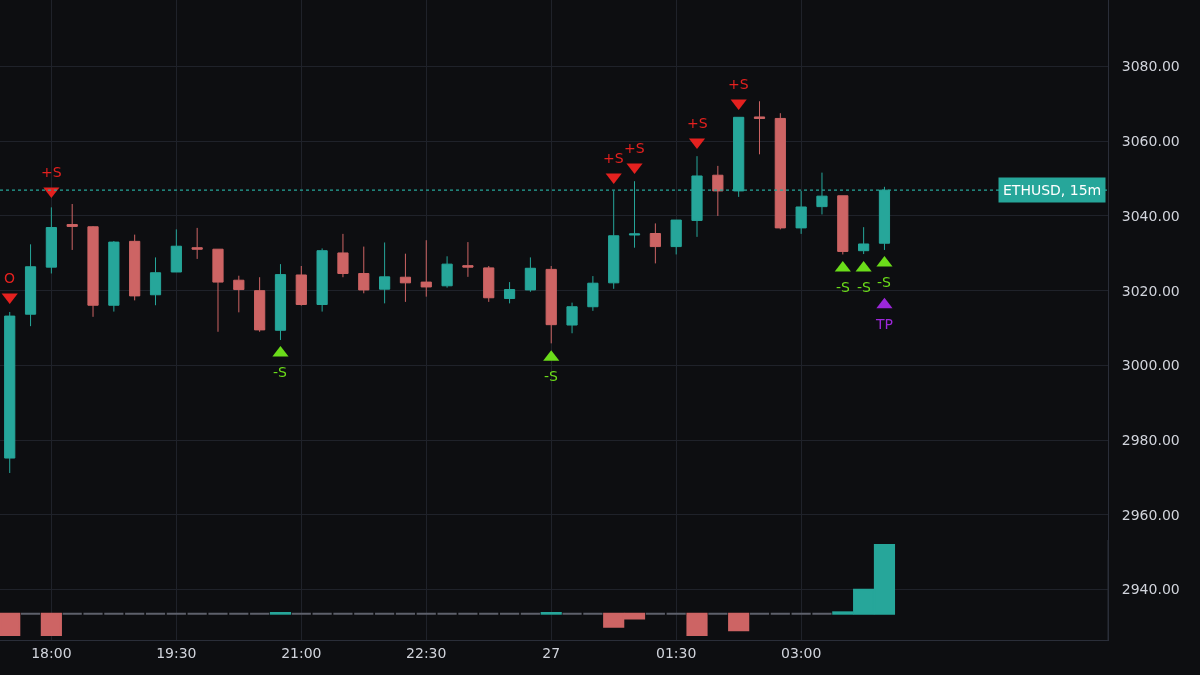 Image resolution: width=1200 pixels, height=675 pixels. What do you see at coordinates (1150, 514) in the screenshot?
I see `y-tick-label: 2960.00` at bounding box center [1150, 514].